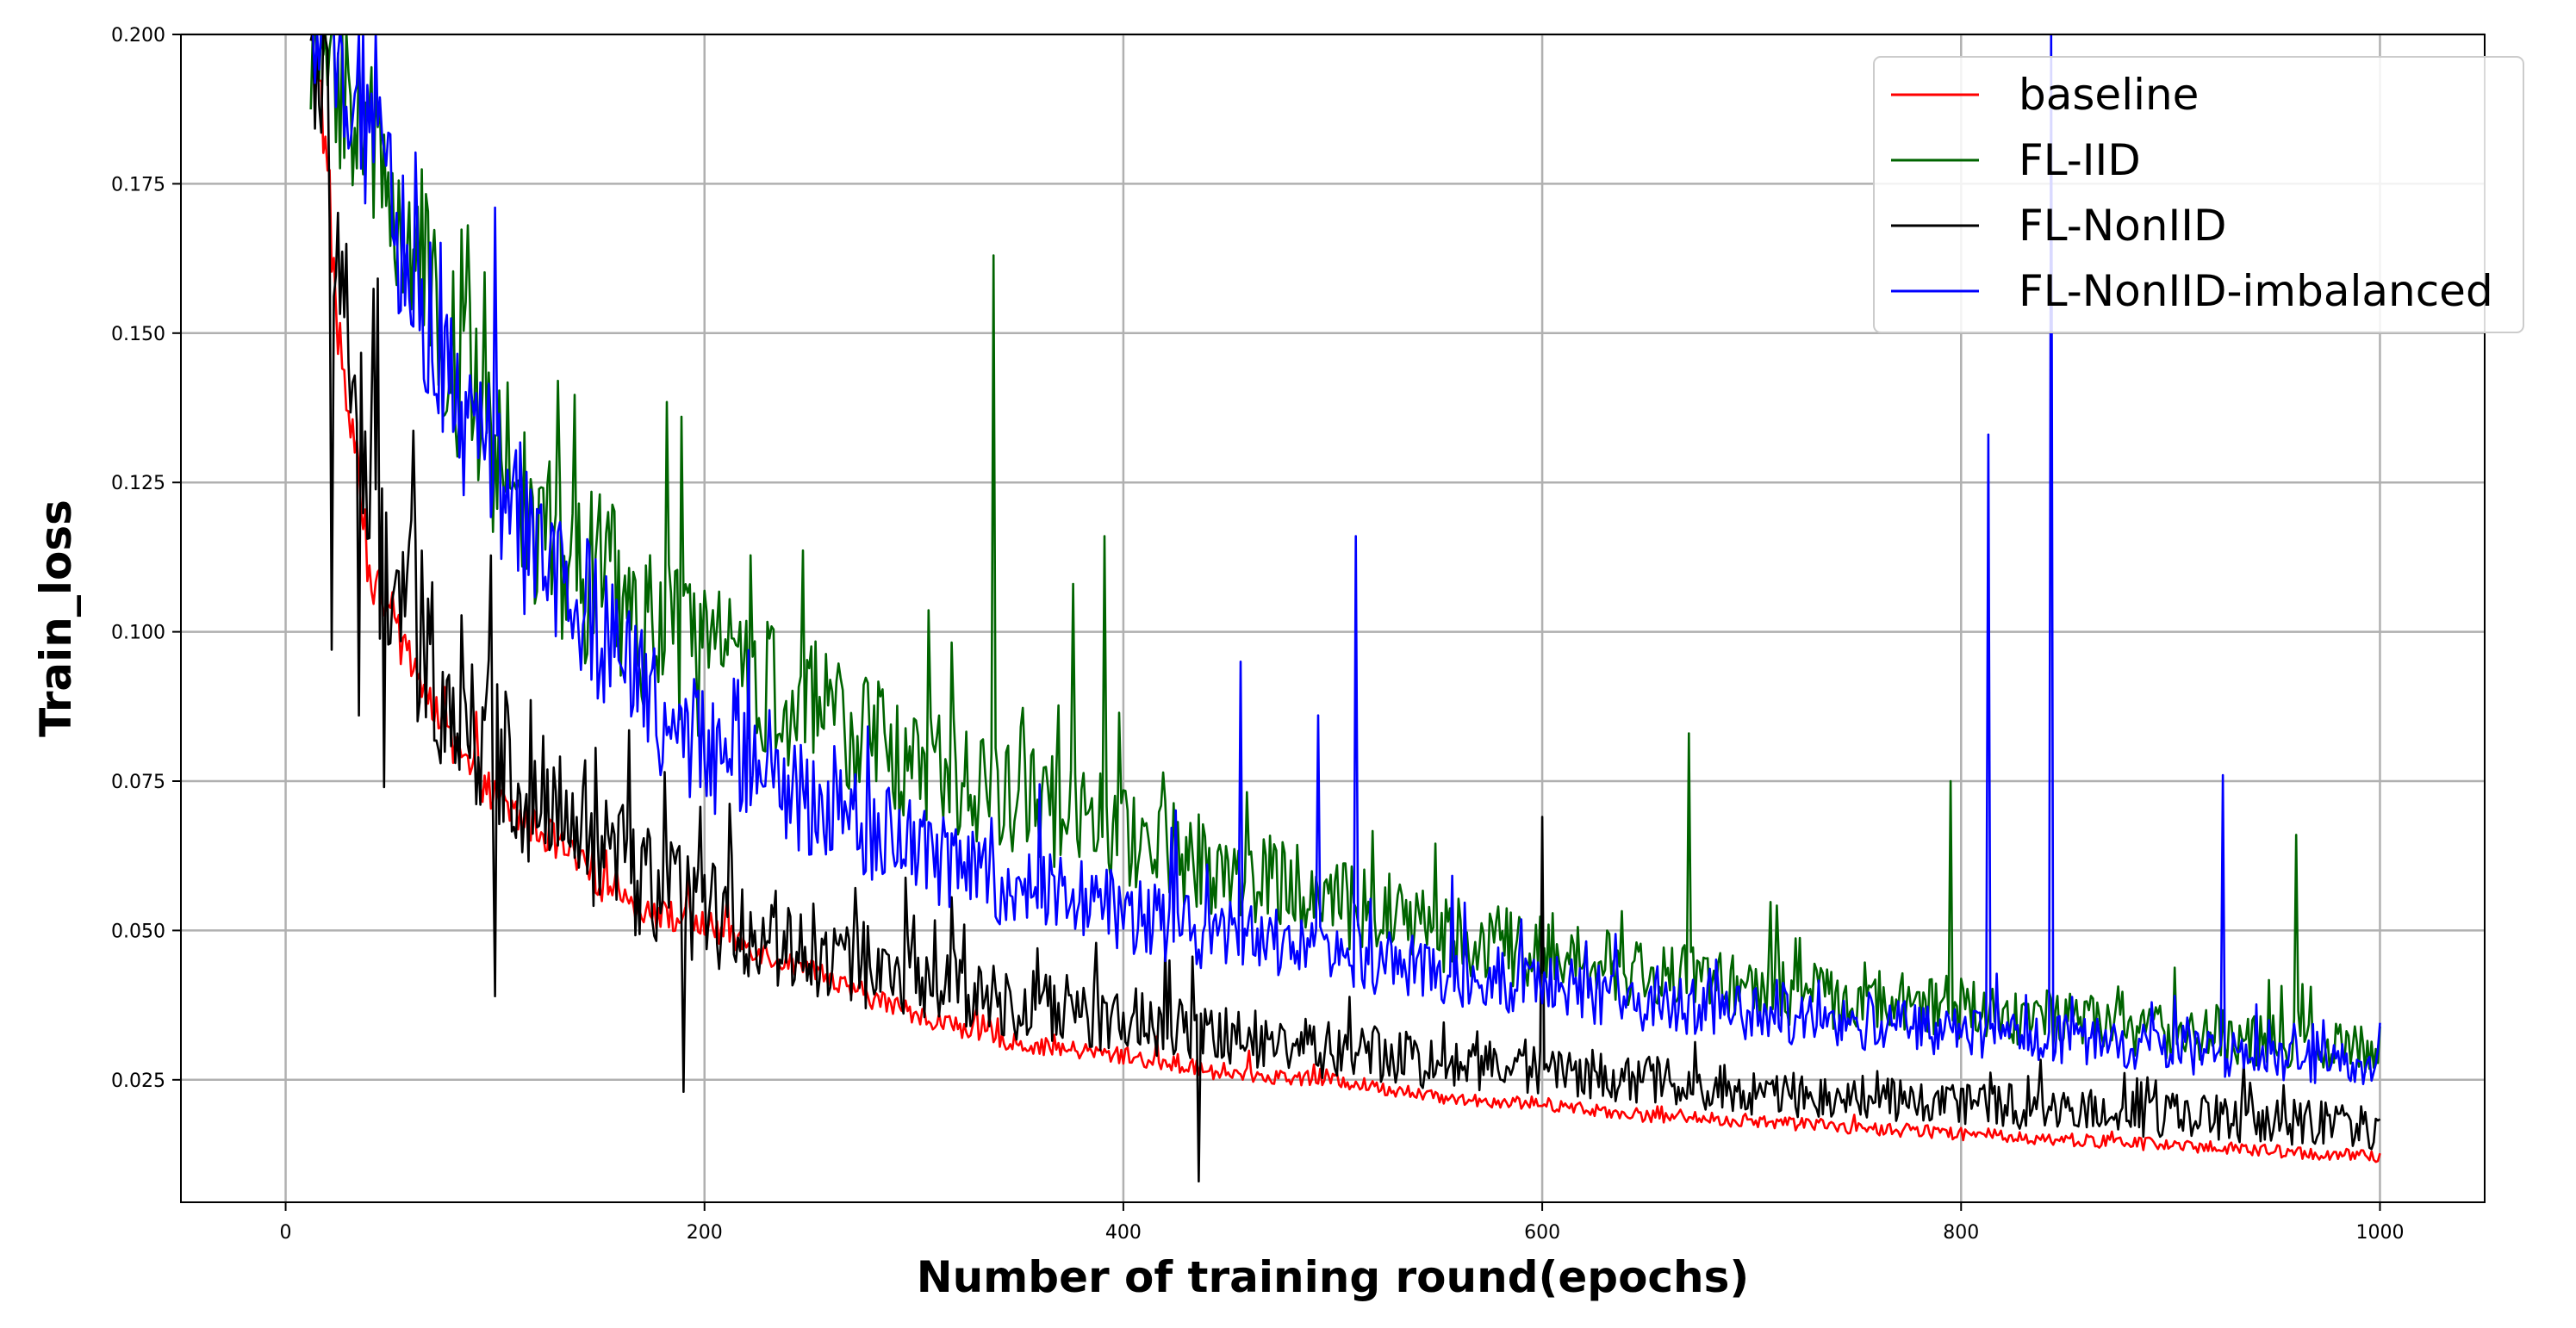 The image size is (2576, 1328). What do you see at coordinates (138, 633) in the screenshot?
I see `y-tick-label: 0.100` at bounding box center [138, 633].